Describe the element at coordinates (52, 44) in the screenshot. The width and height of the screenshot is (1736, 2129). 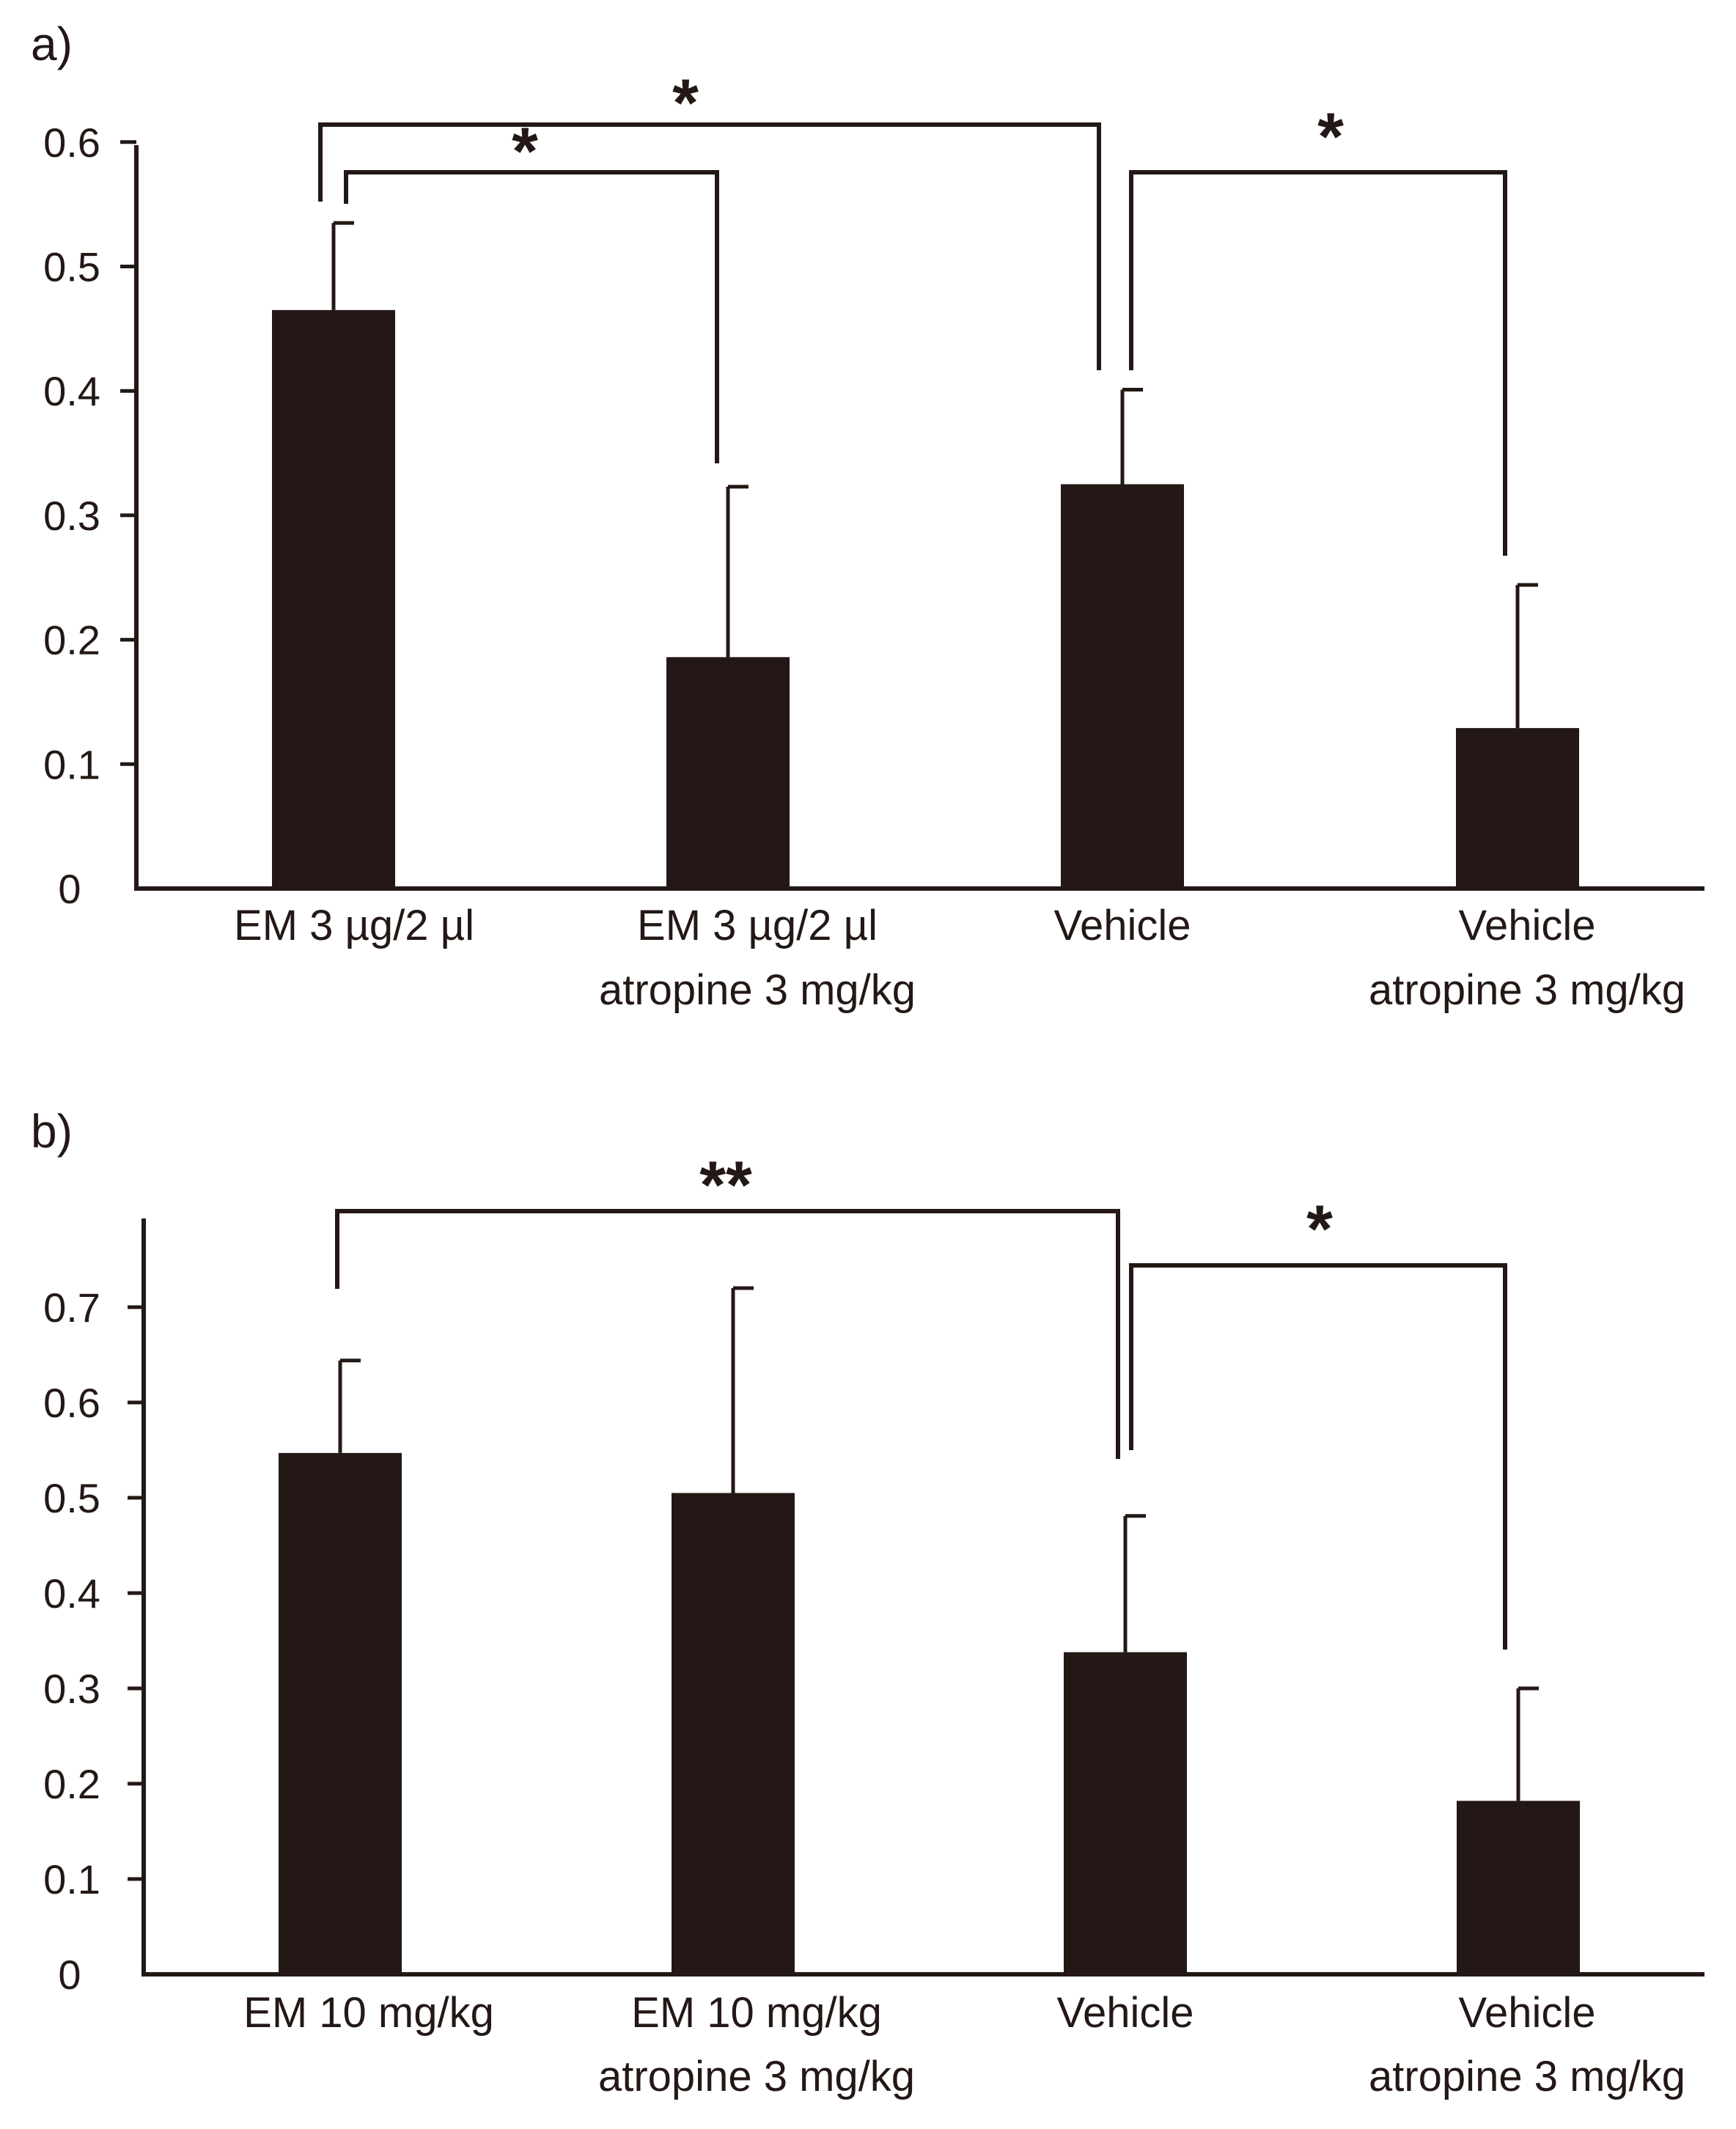
I see `panel-label: a)` at that location.